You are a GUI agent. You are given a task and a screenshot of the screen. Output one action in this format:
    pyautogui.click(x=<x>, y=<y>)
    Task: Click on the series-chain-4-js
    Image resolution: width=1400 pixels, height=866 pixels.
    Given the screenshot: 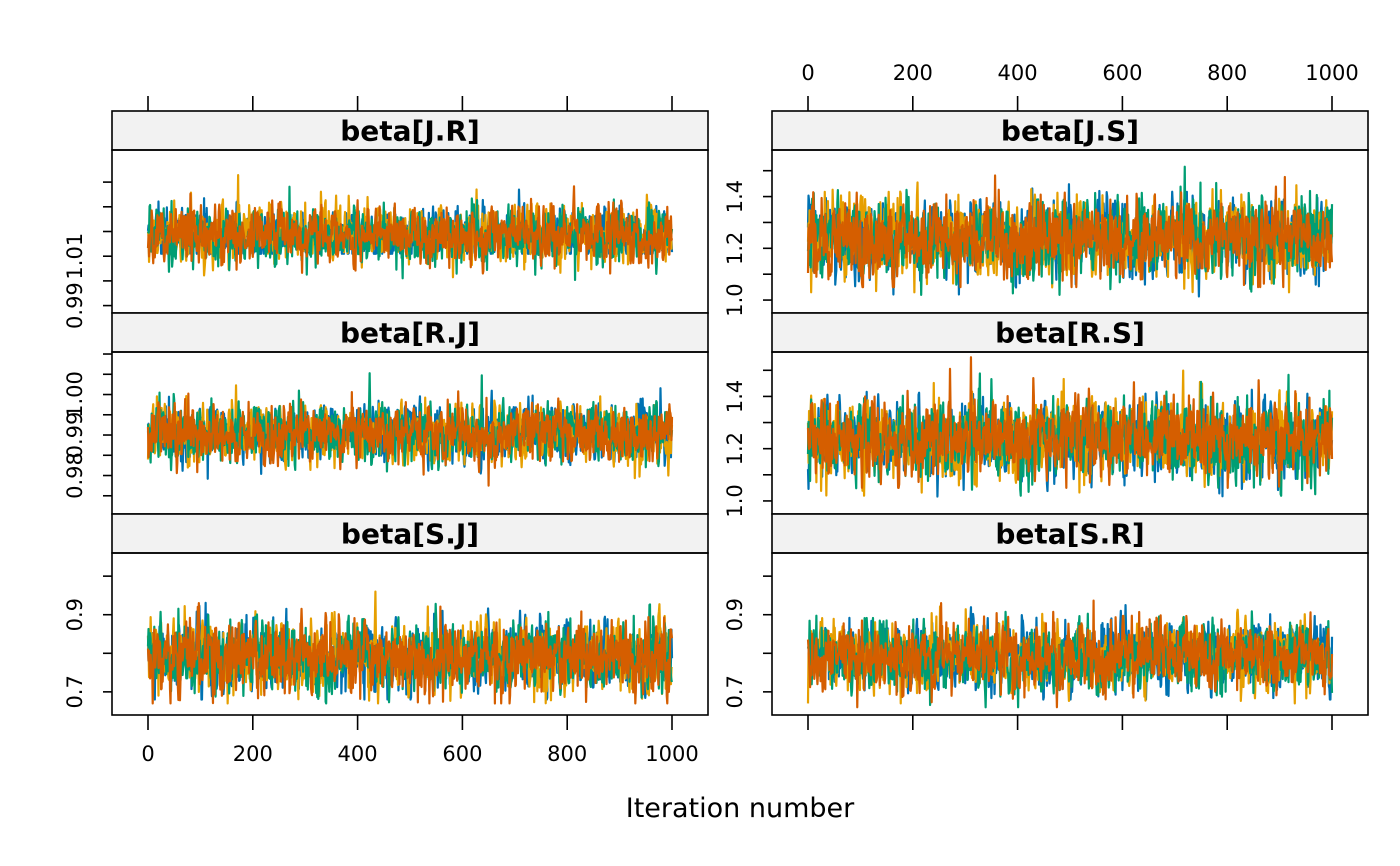 What is the action you would take?
    pyautogui.click(x=1070, y=231)
    